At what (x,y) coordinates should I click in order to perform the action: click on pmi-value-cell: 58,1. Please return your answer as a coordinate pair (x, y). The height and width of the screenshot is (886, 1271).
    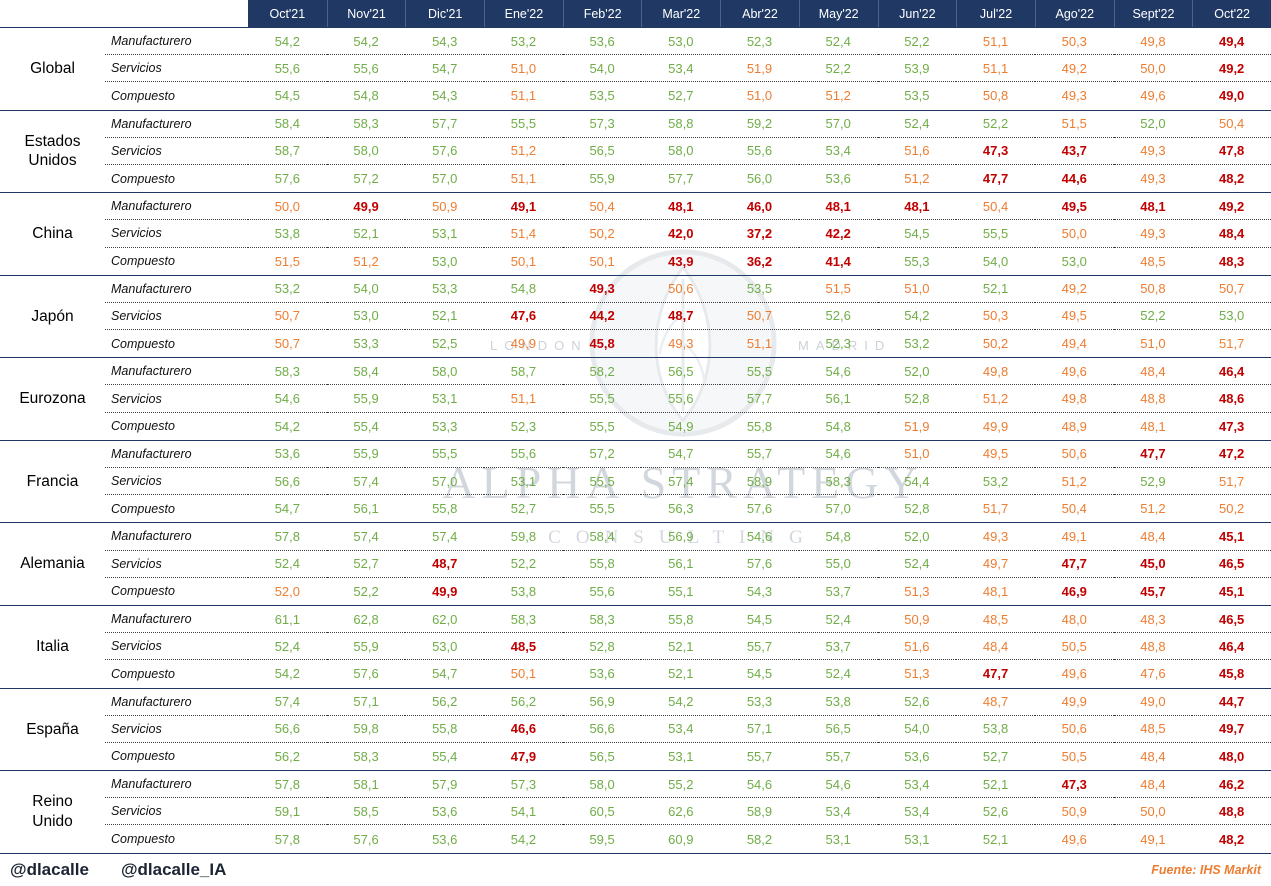
    Looking at the image, I should click on (366, 785).